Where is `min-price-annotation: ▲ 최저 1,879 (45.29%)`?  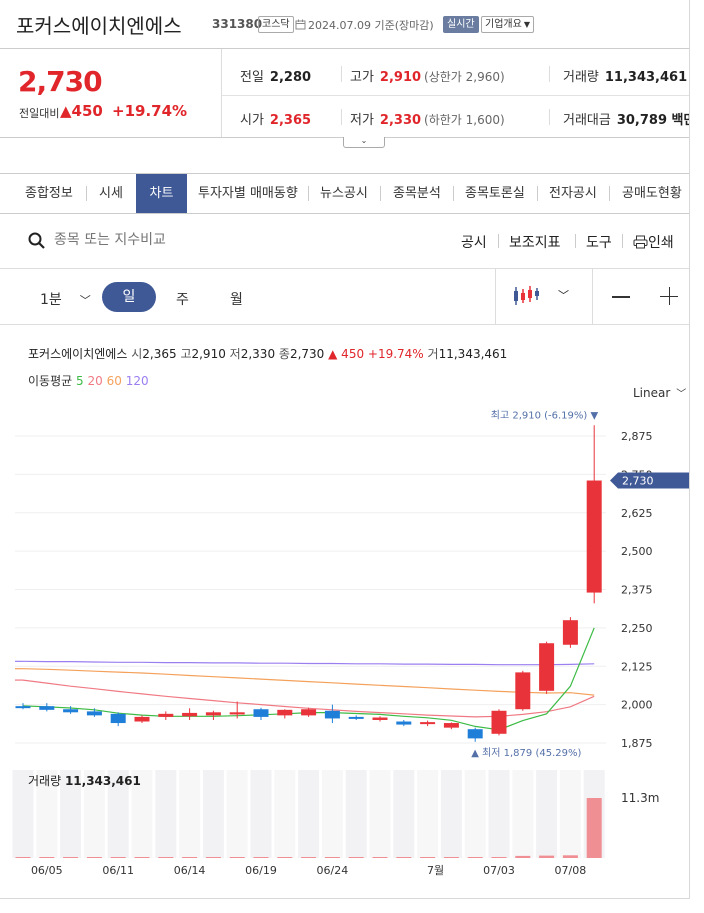 min-price-annotation: ▲ 최저 1,879 (45.29%) is located at coordinates (526, 753).